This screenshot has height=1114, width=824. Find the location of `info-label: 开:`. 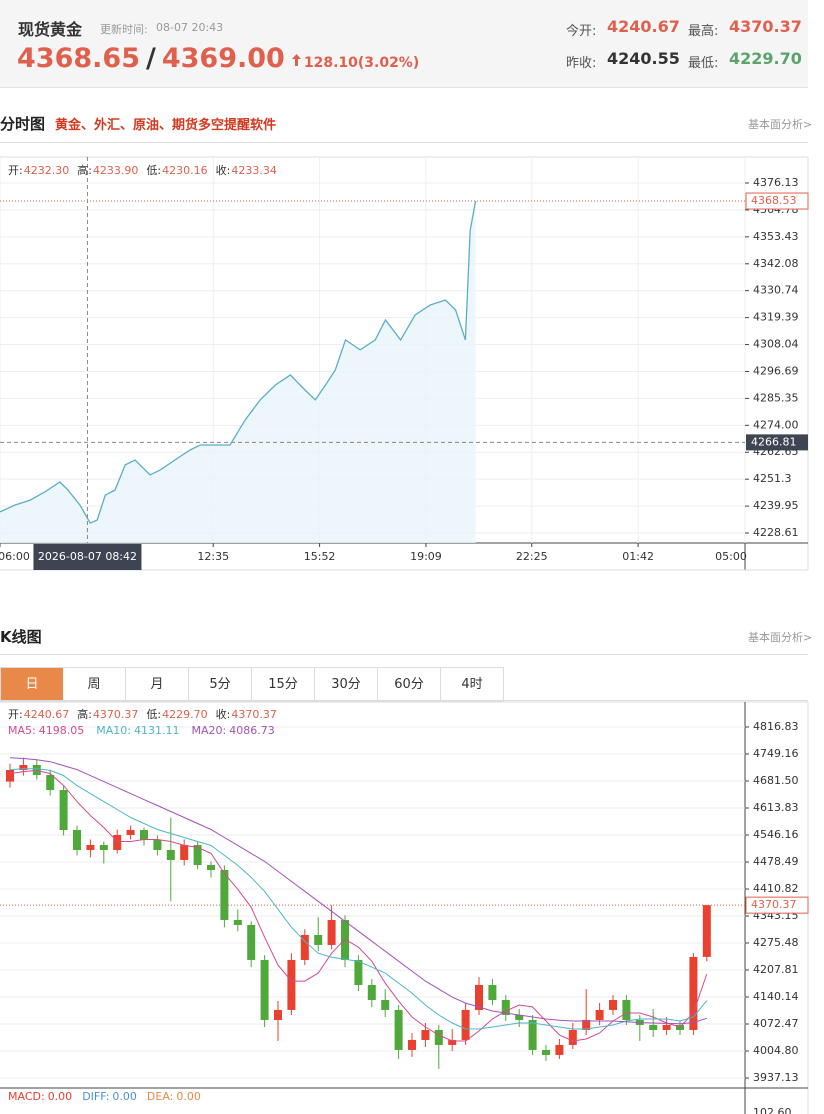

info-label: 开: is located at coordinates (15, 714).